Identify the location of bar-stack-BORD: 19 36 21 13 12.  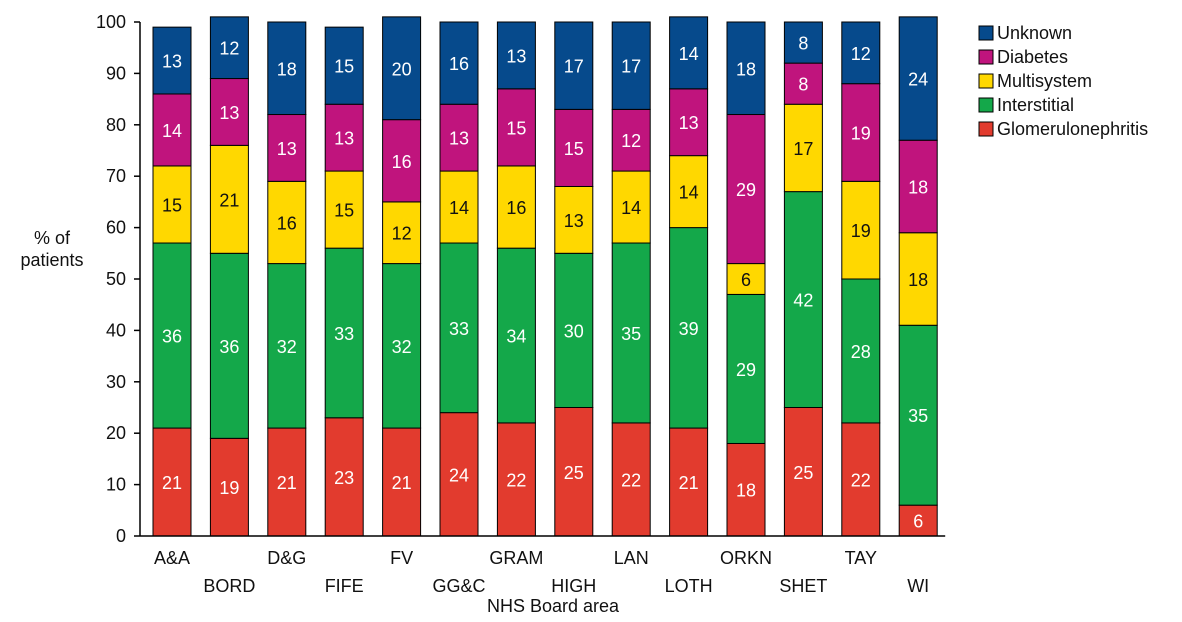
(229, 276).